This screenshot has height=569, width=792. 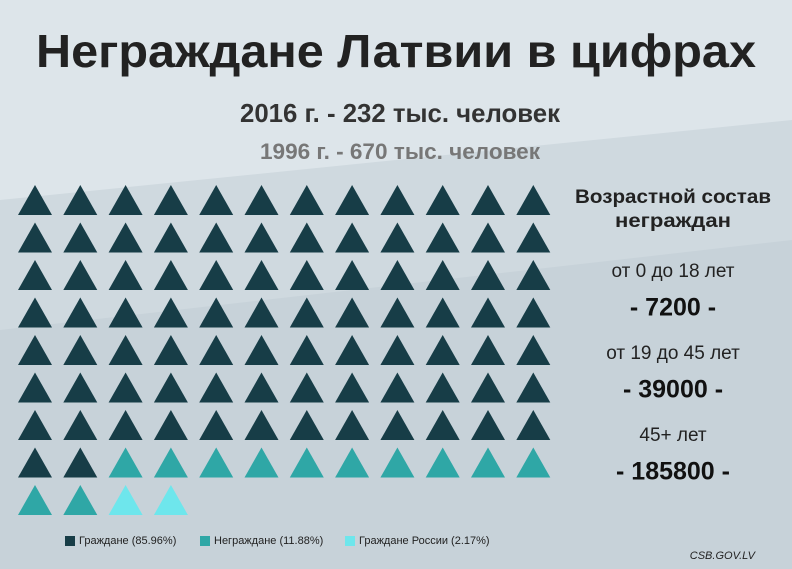 I want to click on age-group-value: - 7200 -, so click(x=673, y=308).